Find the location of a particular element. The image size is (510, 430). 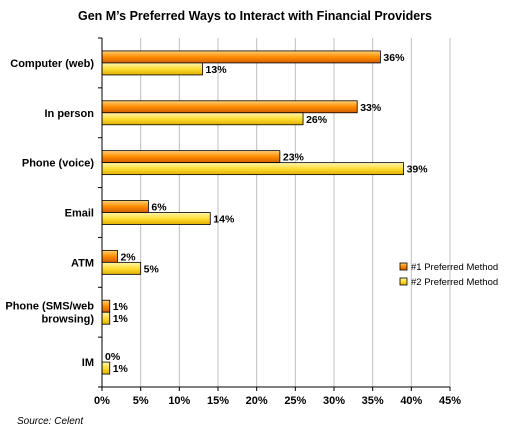

legend-label: #2 Preferred Method is located at coordinates (454, 282).